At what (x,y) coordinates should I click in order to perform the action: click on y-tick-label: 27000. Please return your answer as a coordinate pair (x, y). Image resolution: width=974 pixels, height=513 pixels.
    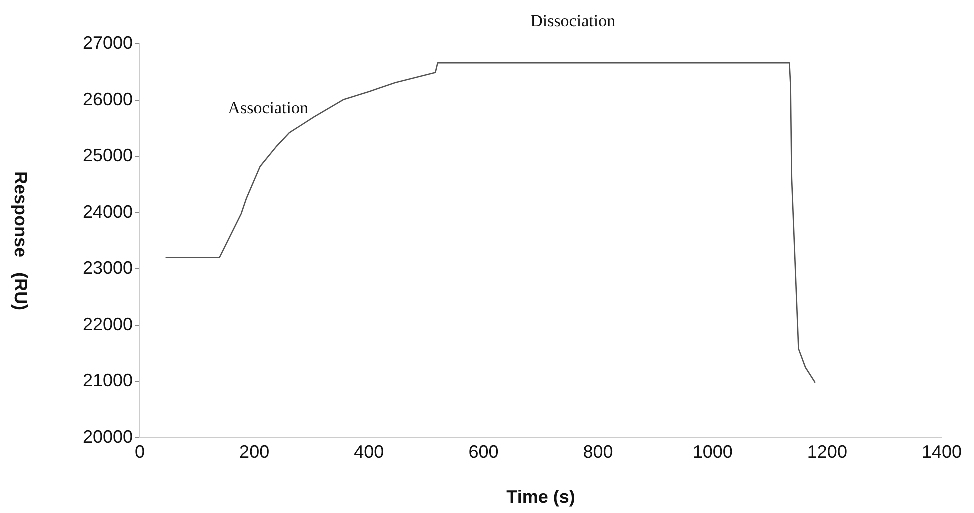
    Looking at the image, I should click on (107, 42).